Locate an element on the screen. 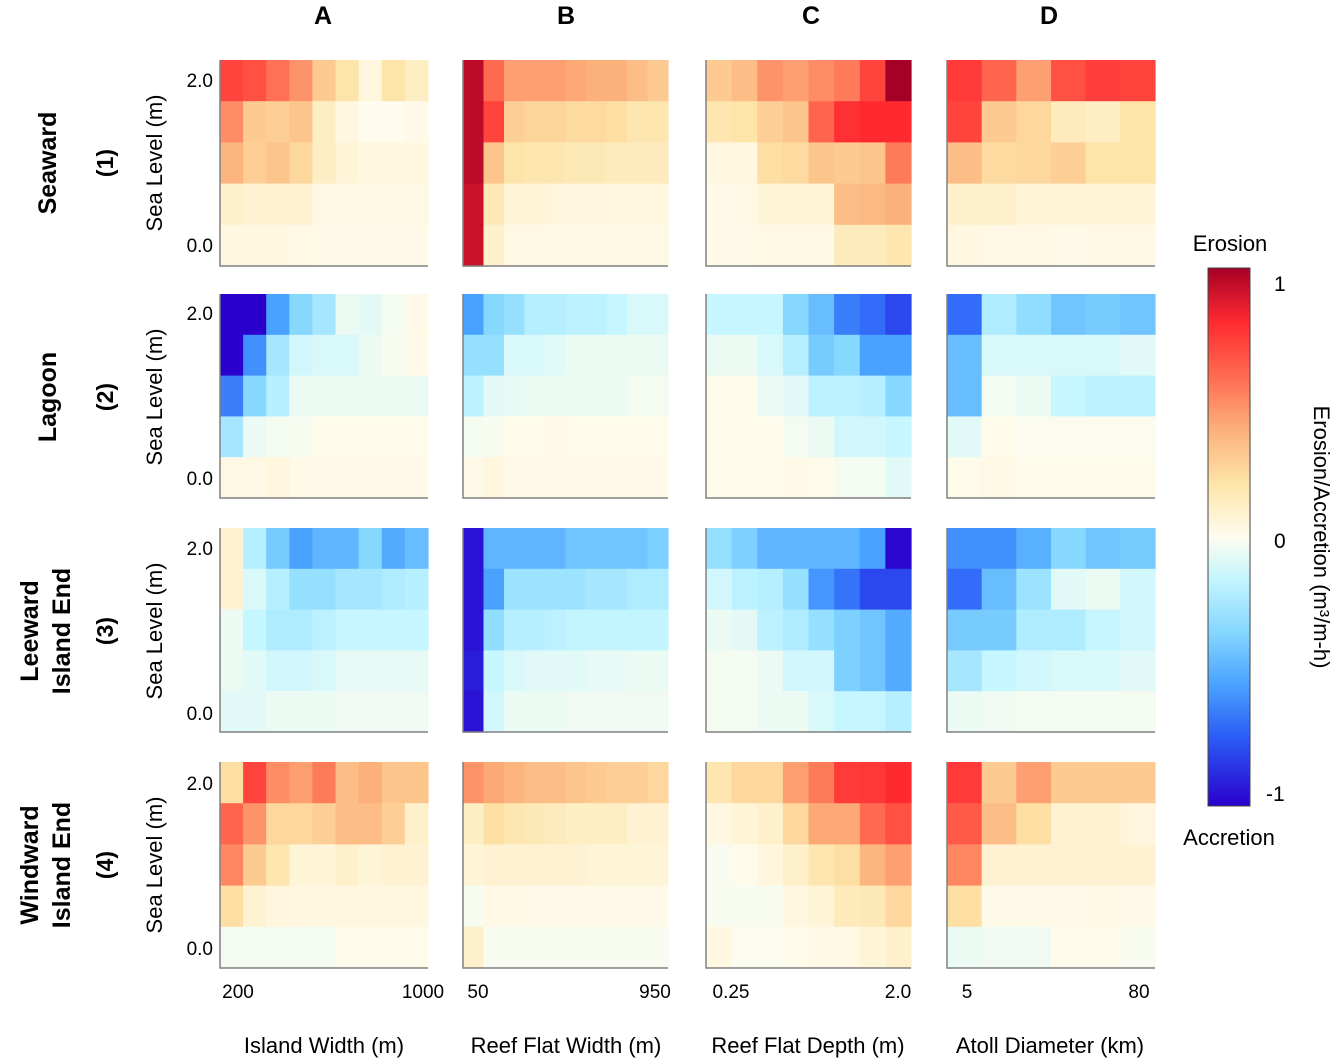 The height and width of the screenshot is (1063, 1336). x-tick-d-max: 80 is located at coordinates (1138, 992).